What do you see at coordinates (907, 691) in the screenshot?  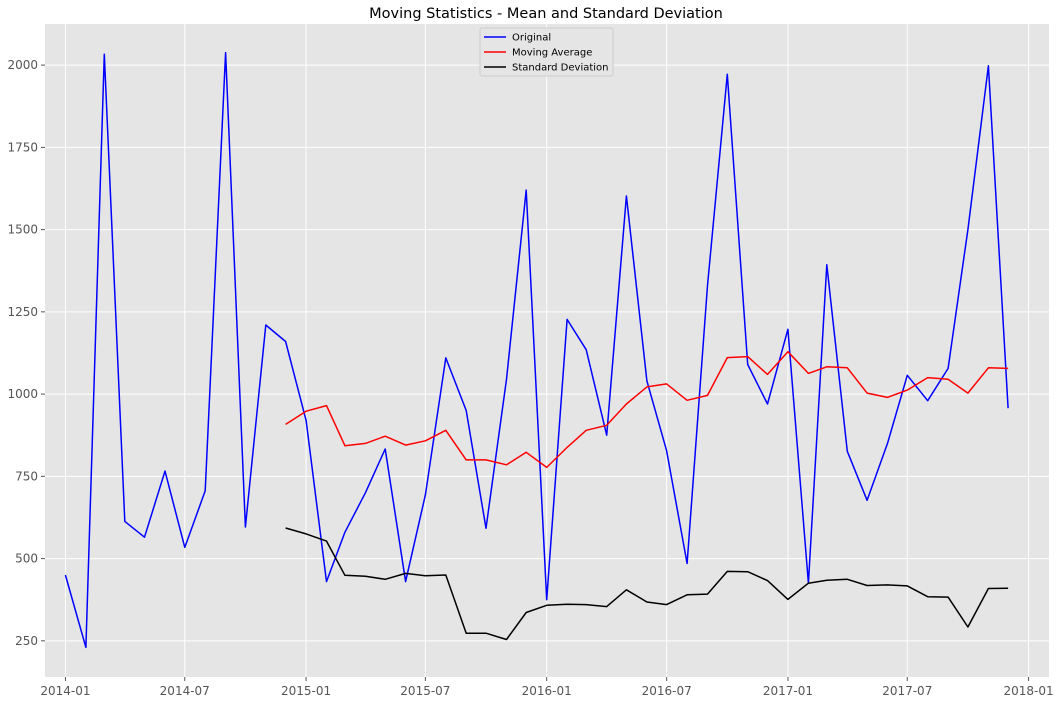 I see `x-tick-label: 2017-07` at bounding box center [907, 691].